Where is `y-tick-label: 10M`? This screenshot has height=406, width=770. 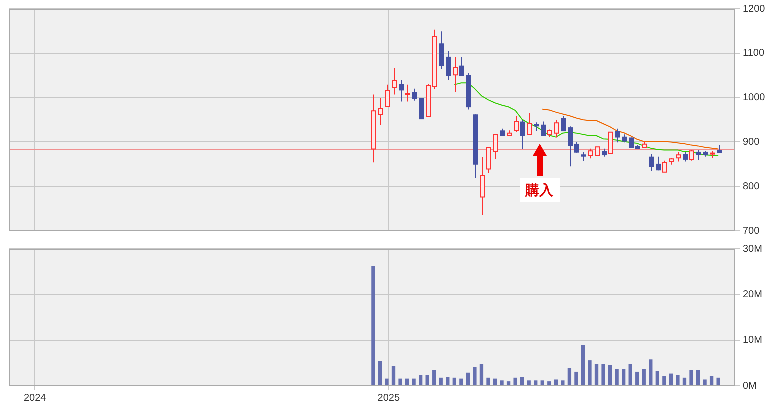 y-tick-label: 10M is located at coordinates (752, 340).